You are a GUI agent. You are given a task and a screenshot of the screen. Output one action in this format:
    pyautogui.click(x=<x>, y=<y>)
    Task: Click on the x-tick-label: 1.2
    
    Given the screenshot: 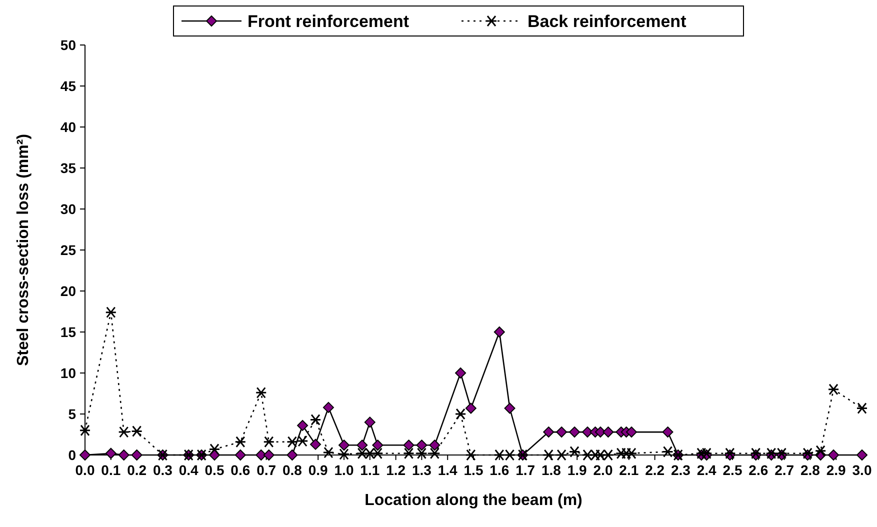 What is the action you would take?
    pyautogui.click(x=396, y=470)
    